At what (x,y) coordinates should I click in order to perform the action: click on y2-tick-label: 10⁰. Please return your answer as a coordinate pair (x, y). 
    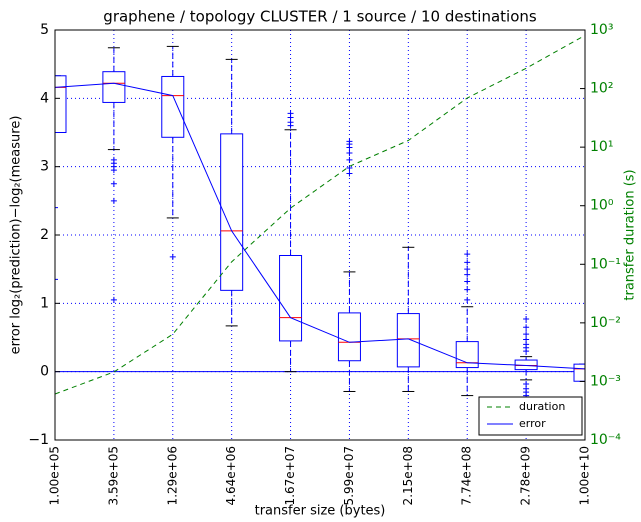
    Looking at the image, I should click on (602, 206).